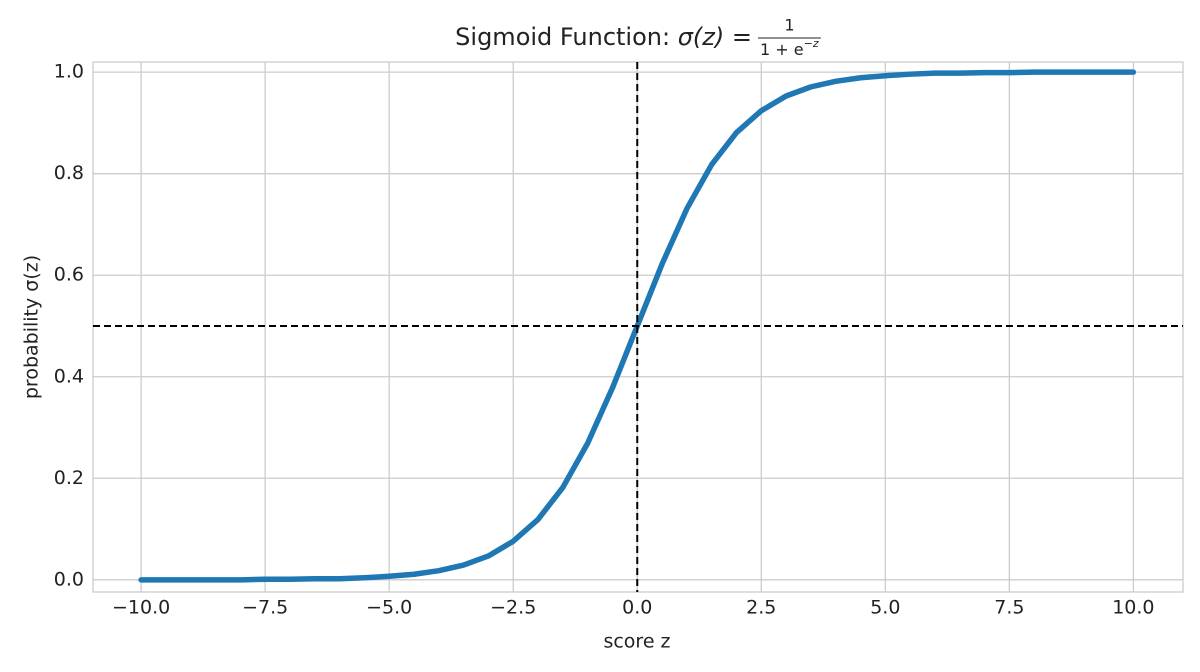 The height and width of the screenshot is (672, 1200). What do you see at coordinates (1133, 608) in the screenshot?
I see `x-tick-label: 10.0` at bounding box center [1133, 608].